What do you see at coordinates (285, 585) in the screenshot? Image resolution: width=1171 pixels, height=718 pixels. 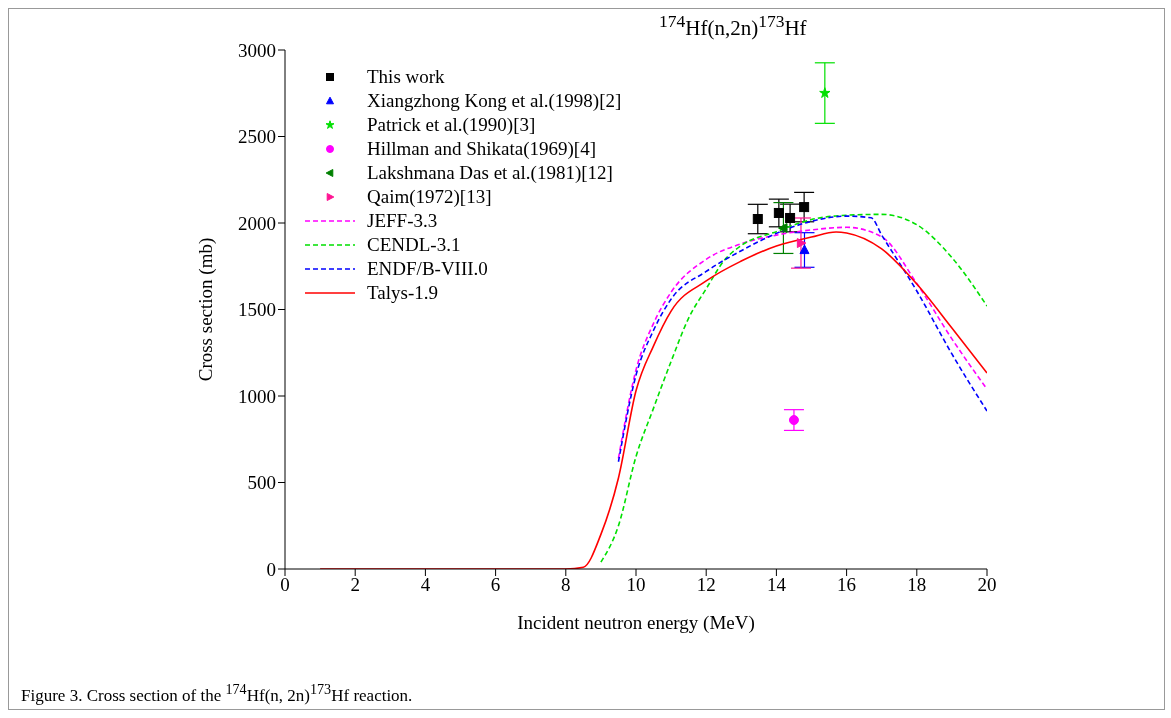 I see `x-tick-label: 0` at bounding box center [285, 585].